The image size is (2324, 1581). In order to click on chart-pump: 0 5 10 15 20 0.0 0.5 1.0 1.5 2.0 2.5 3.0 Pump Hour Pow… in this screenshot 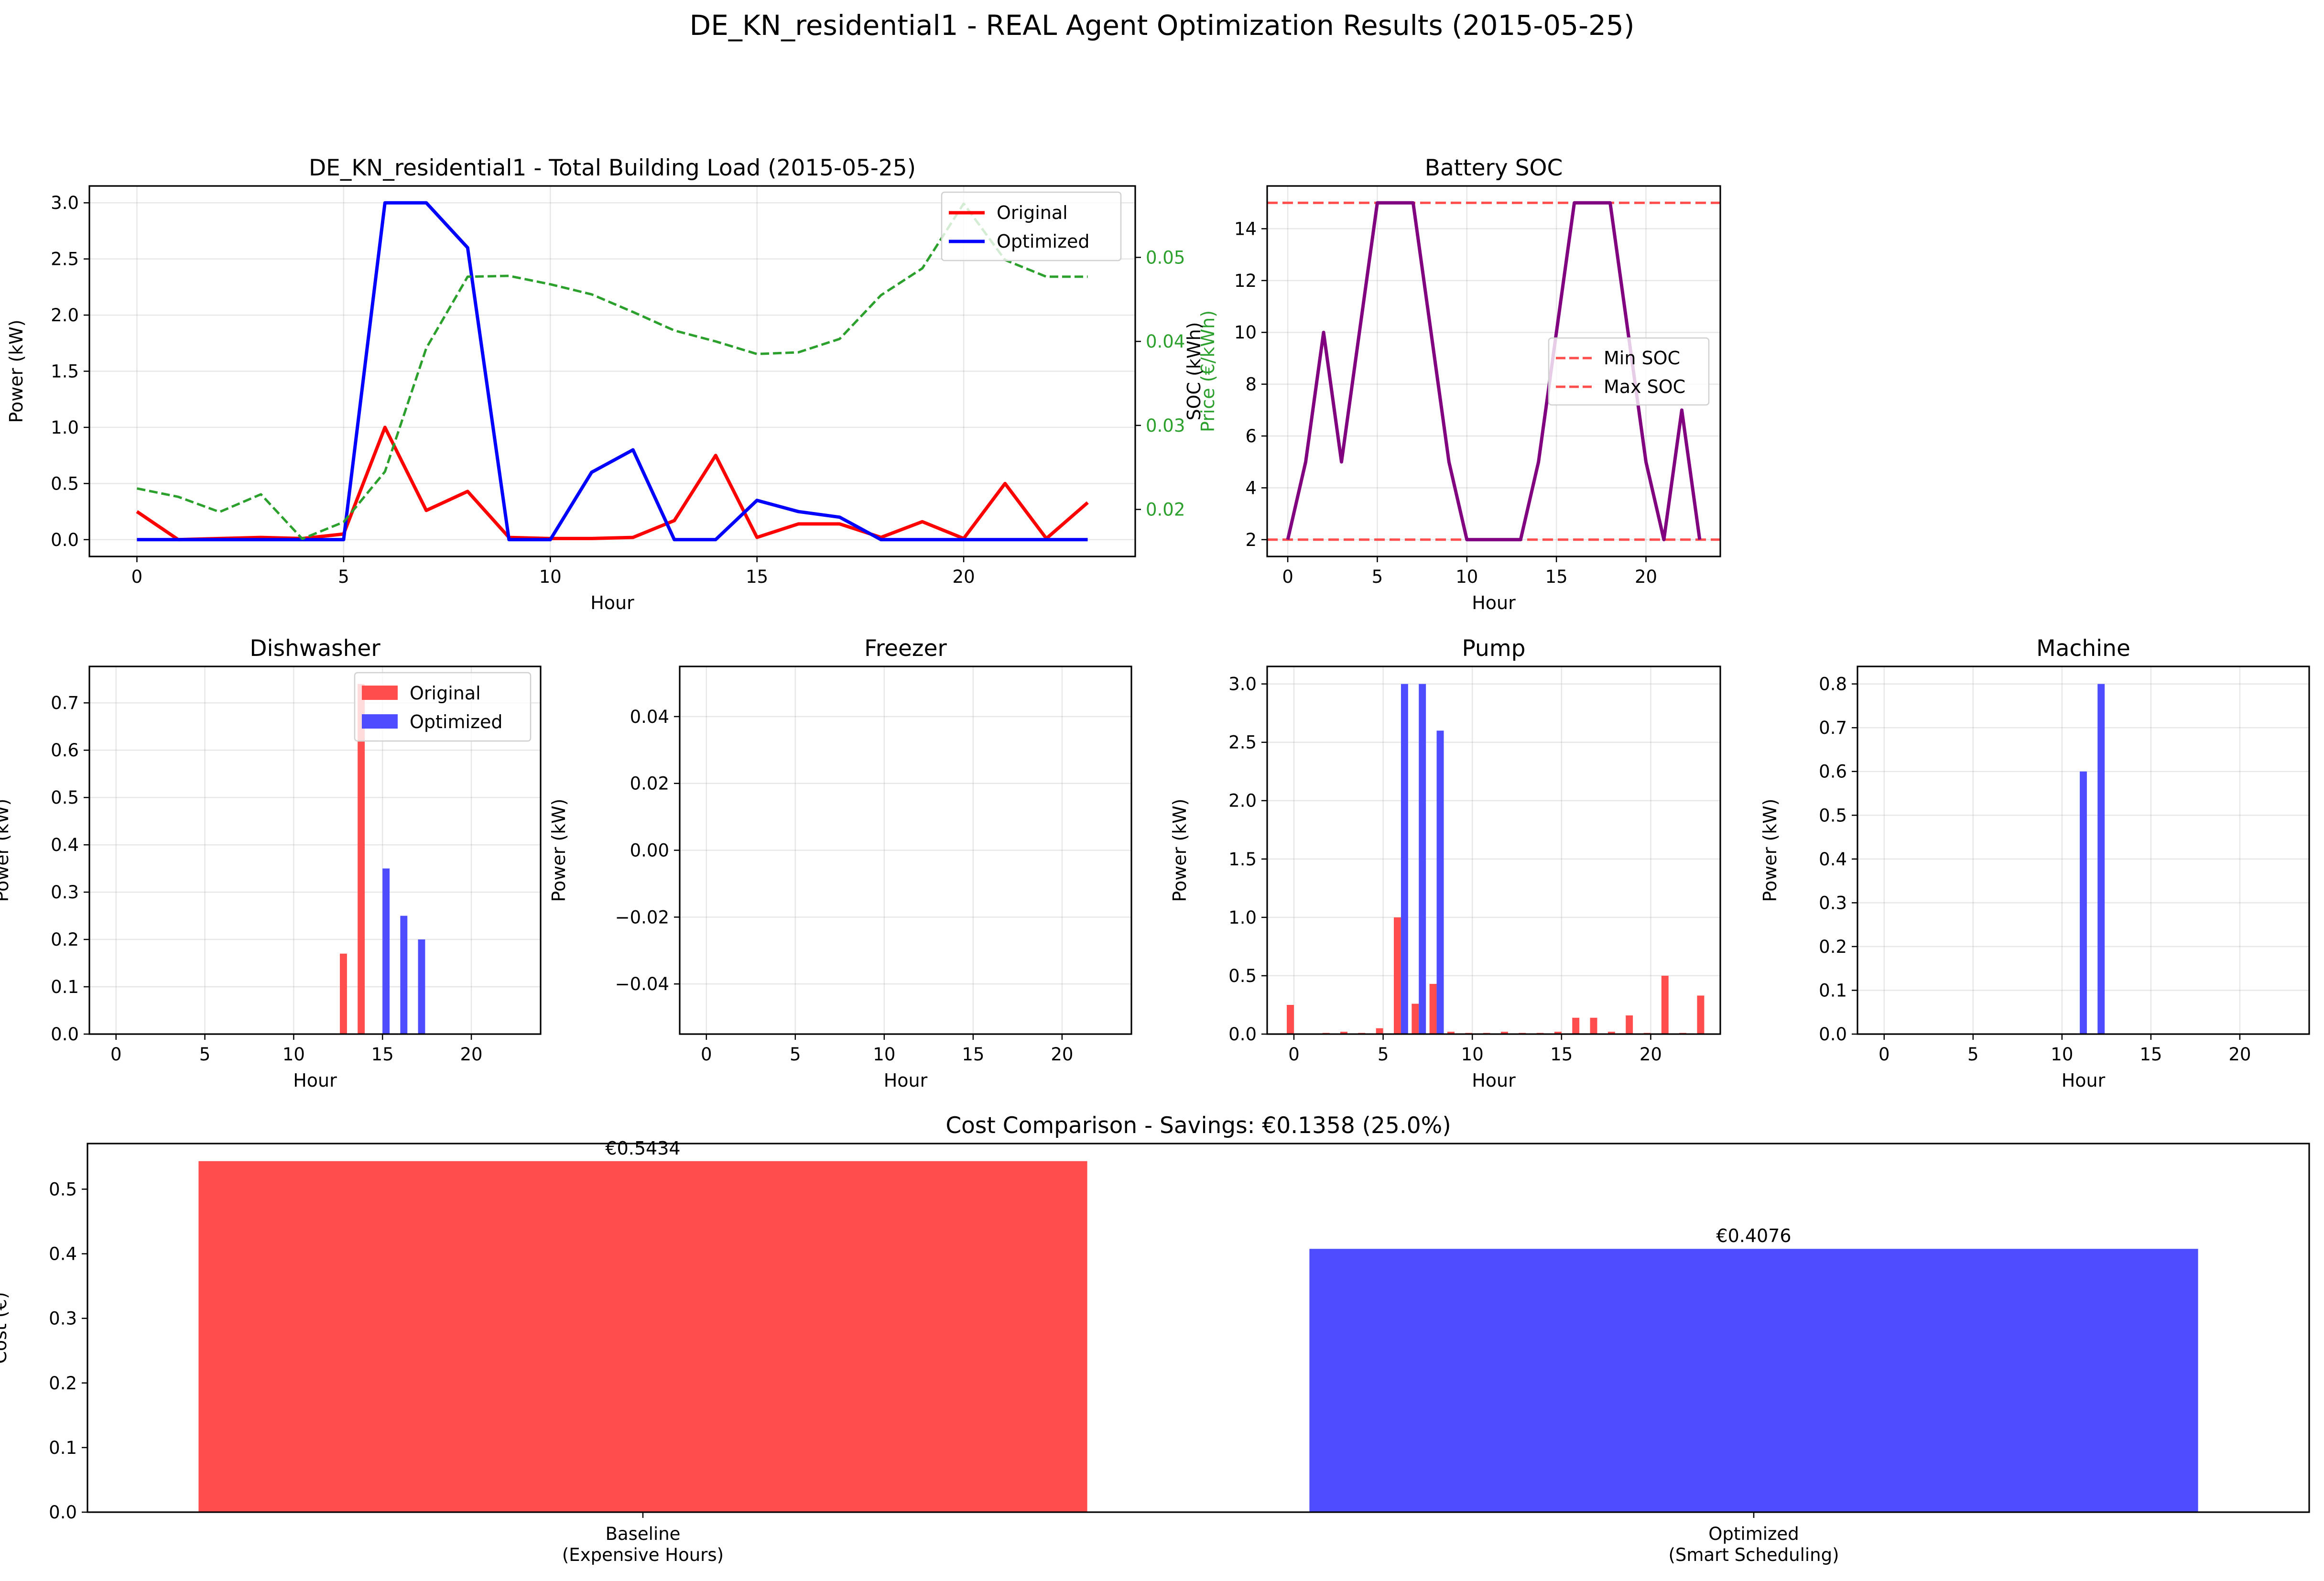, I will do `click(1445, 863)`.